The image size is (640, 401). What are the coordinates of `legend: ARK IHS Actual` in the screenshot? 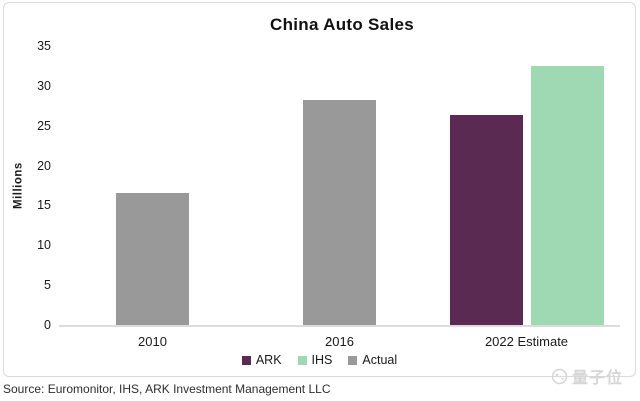 It's located at (319, 360).